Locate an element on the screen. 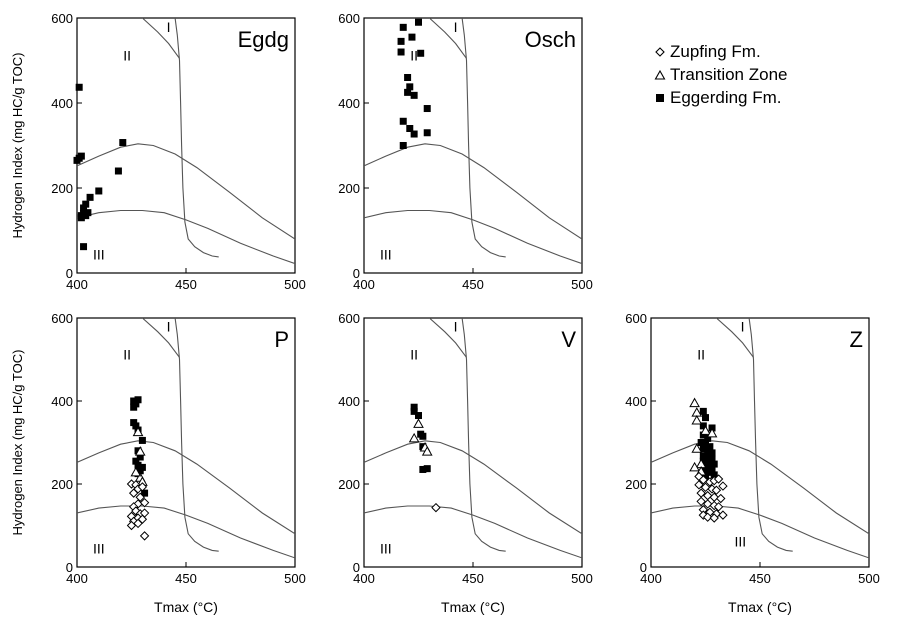 This screenshot has height=624, width=897. y-axis-label: Hydrogen Index (mg HC/g TOC) is located at coordinates (17, 146).